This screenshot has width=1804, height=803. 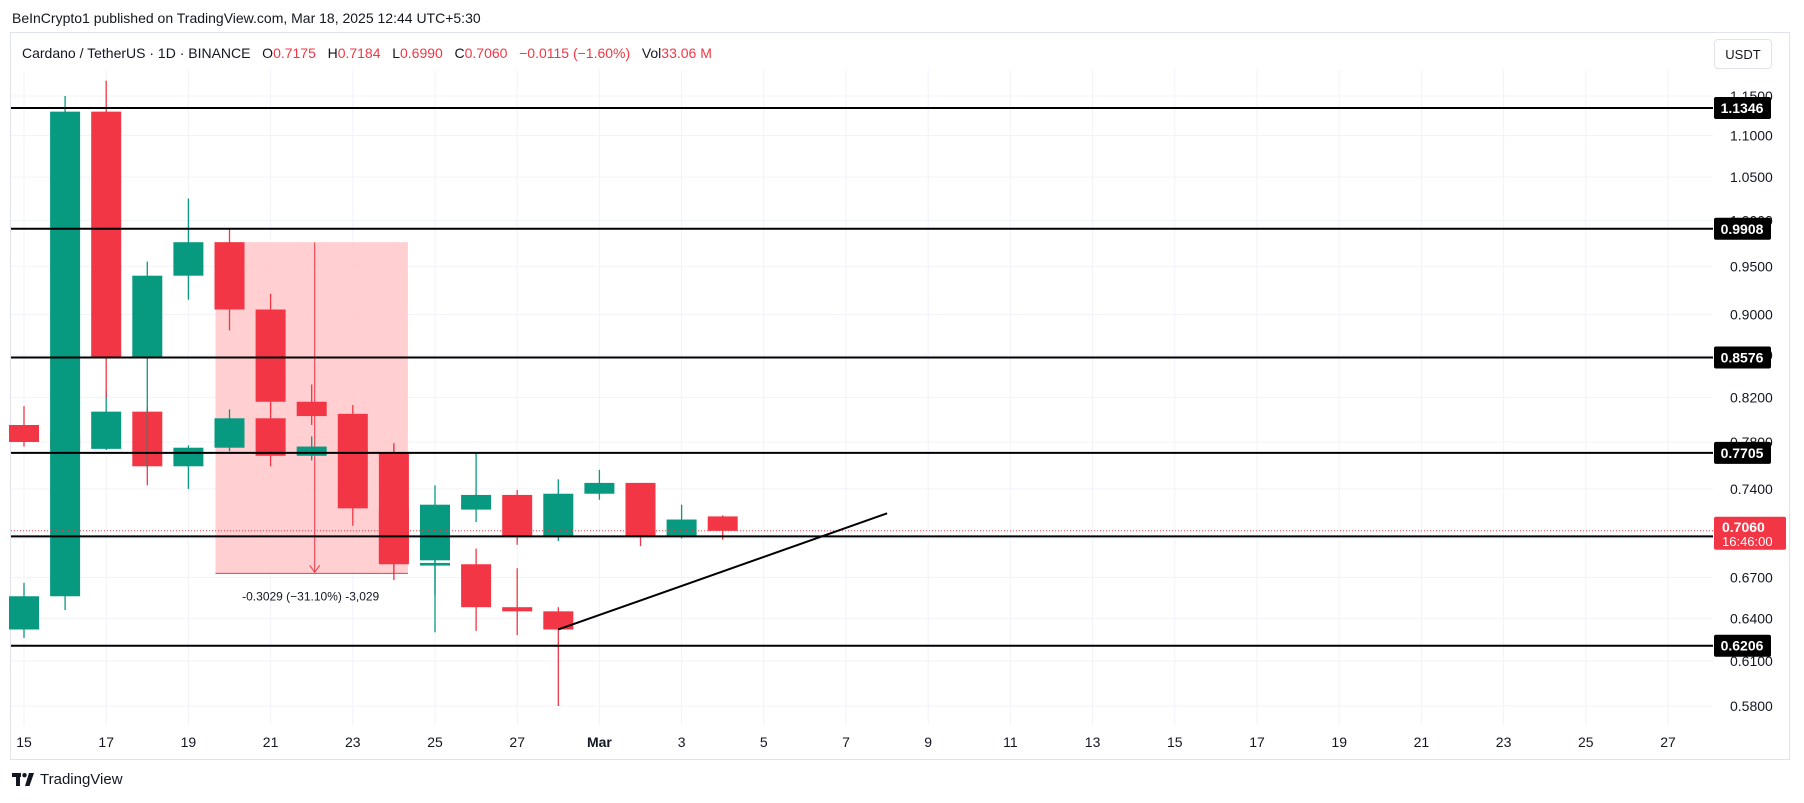 I want to click on x-tick-label: 5, so click(x=764, y=742).